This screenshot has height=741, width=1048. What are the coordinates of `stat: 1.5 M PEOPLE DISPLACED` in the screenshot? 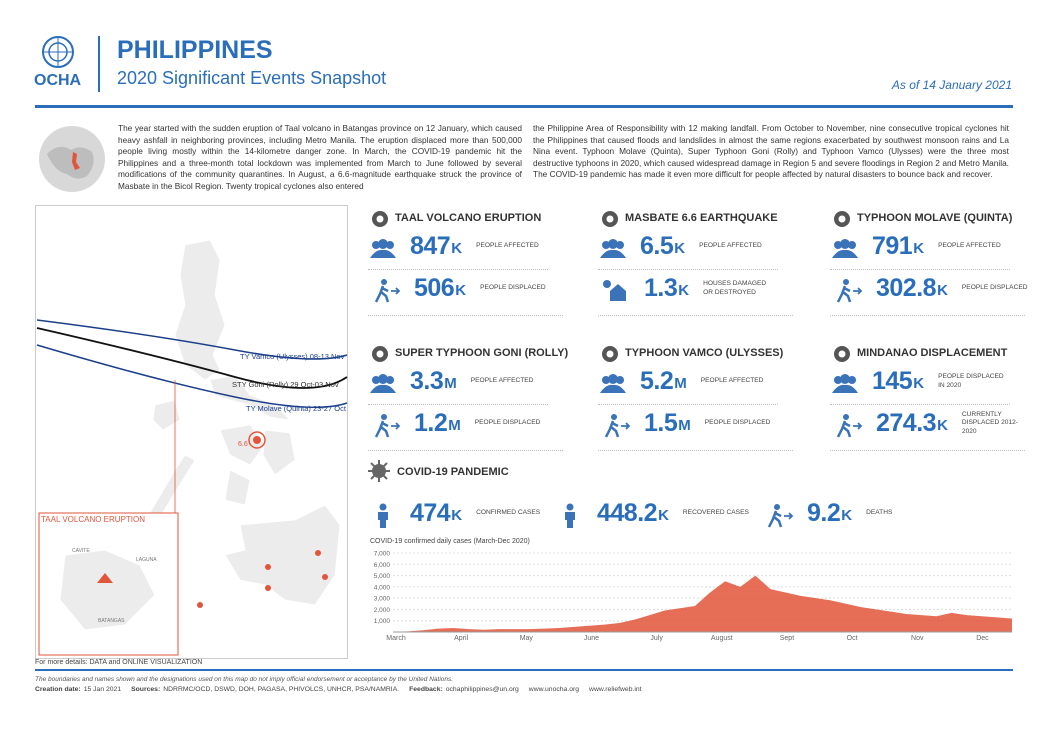 It's located at (708, 423).